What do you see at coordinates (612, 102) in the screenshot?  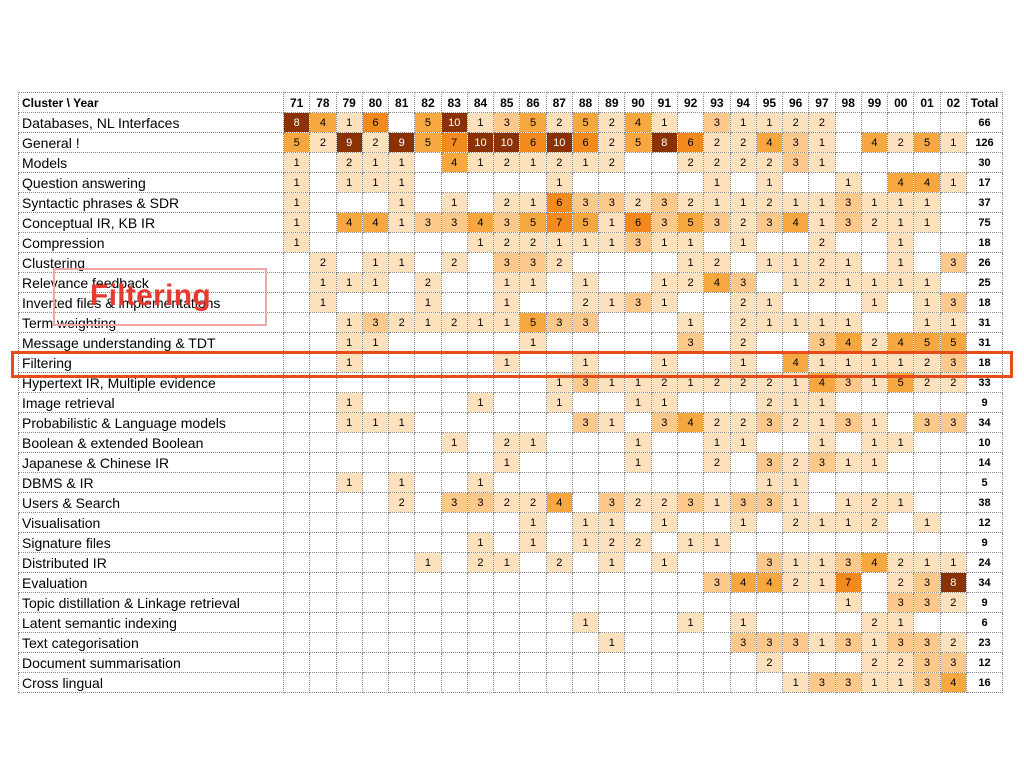 I see `year-header: 89` at bounding box center [612, 102].